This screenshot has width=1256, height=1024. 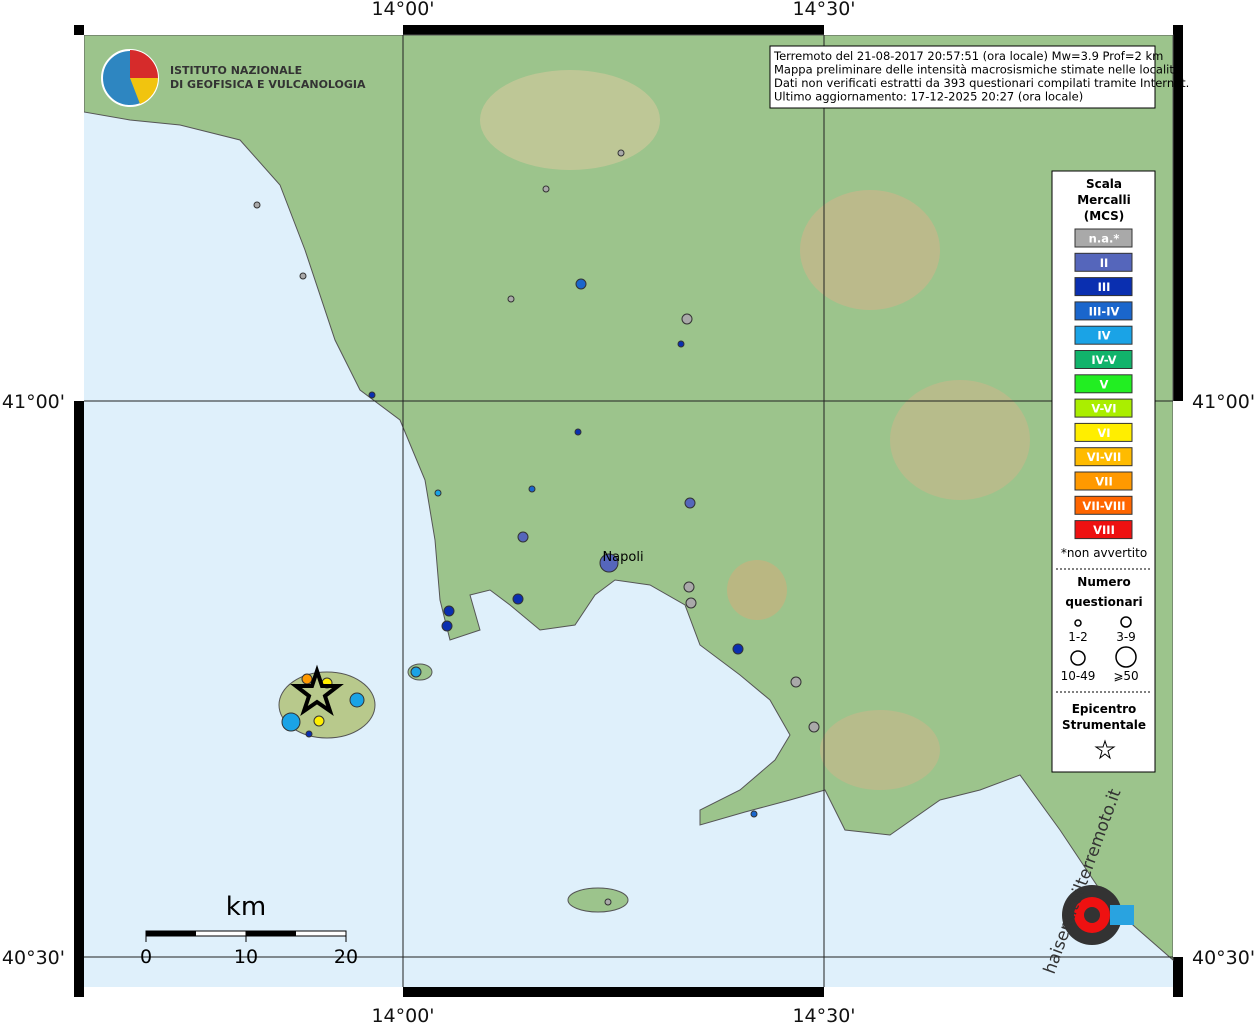 I want to click on legend-label: n.a.*, so click(x=1104, y=239).